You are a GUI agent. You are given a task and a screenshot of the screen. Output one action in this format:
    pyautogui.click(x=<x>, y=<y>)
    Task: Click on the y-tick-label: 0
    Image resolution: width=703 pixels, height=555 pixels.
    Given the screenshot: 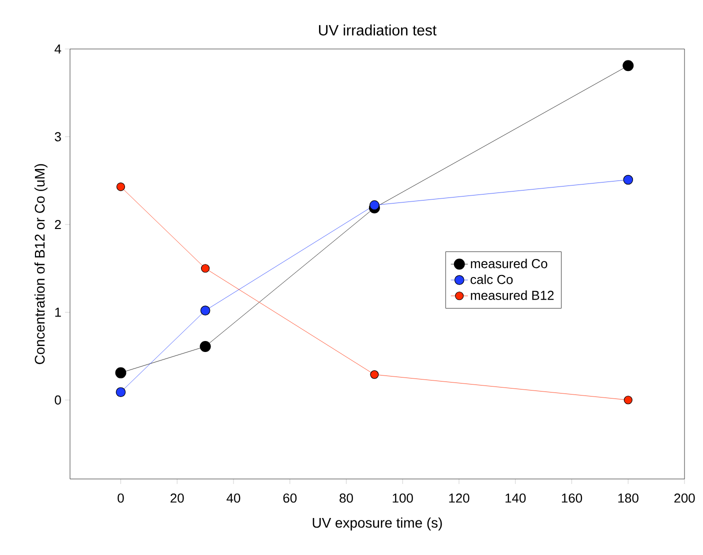 What is the action you would take?
    pyautogui.click(x=57, y=400)
    